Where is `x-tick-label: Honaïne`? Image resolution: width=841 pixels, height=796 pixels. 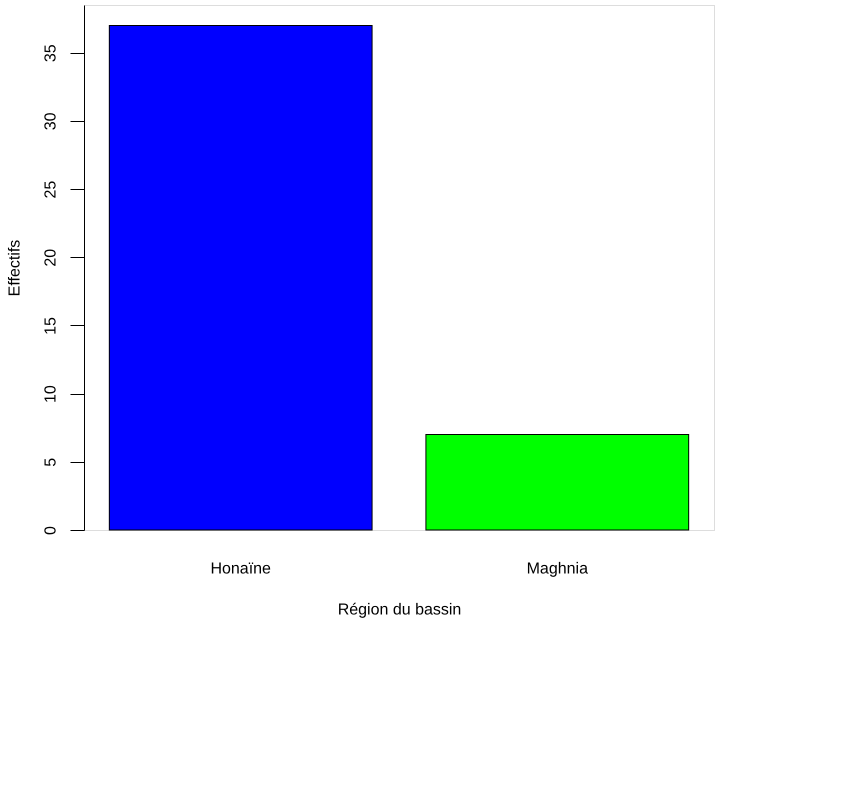
x-tick-label: Honaïne is located at coordinates (241, 569).